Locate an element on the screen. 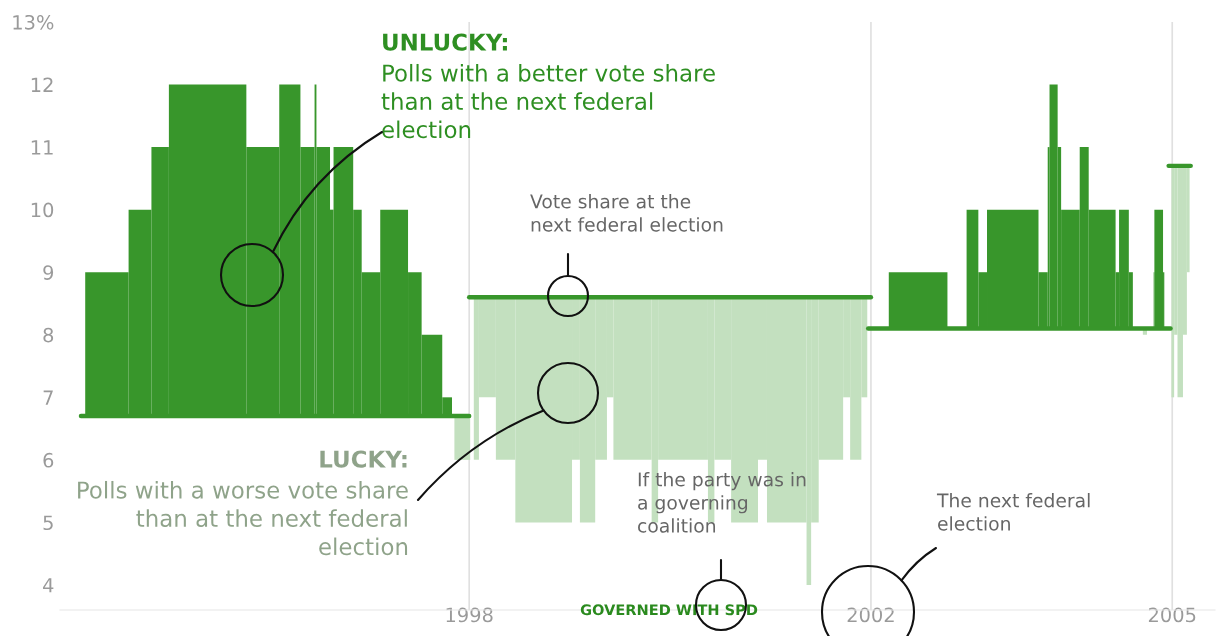 The height and width of the screenshot is (636, 1220). annotation: If the party was in a governing coalition is located at coordinates (722, 502).